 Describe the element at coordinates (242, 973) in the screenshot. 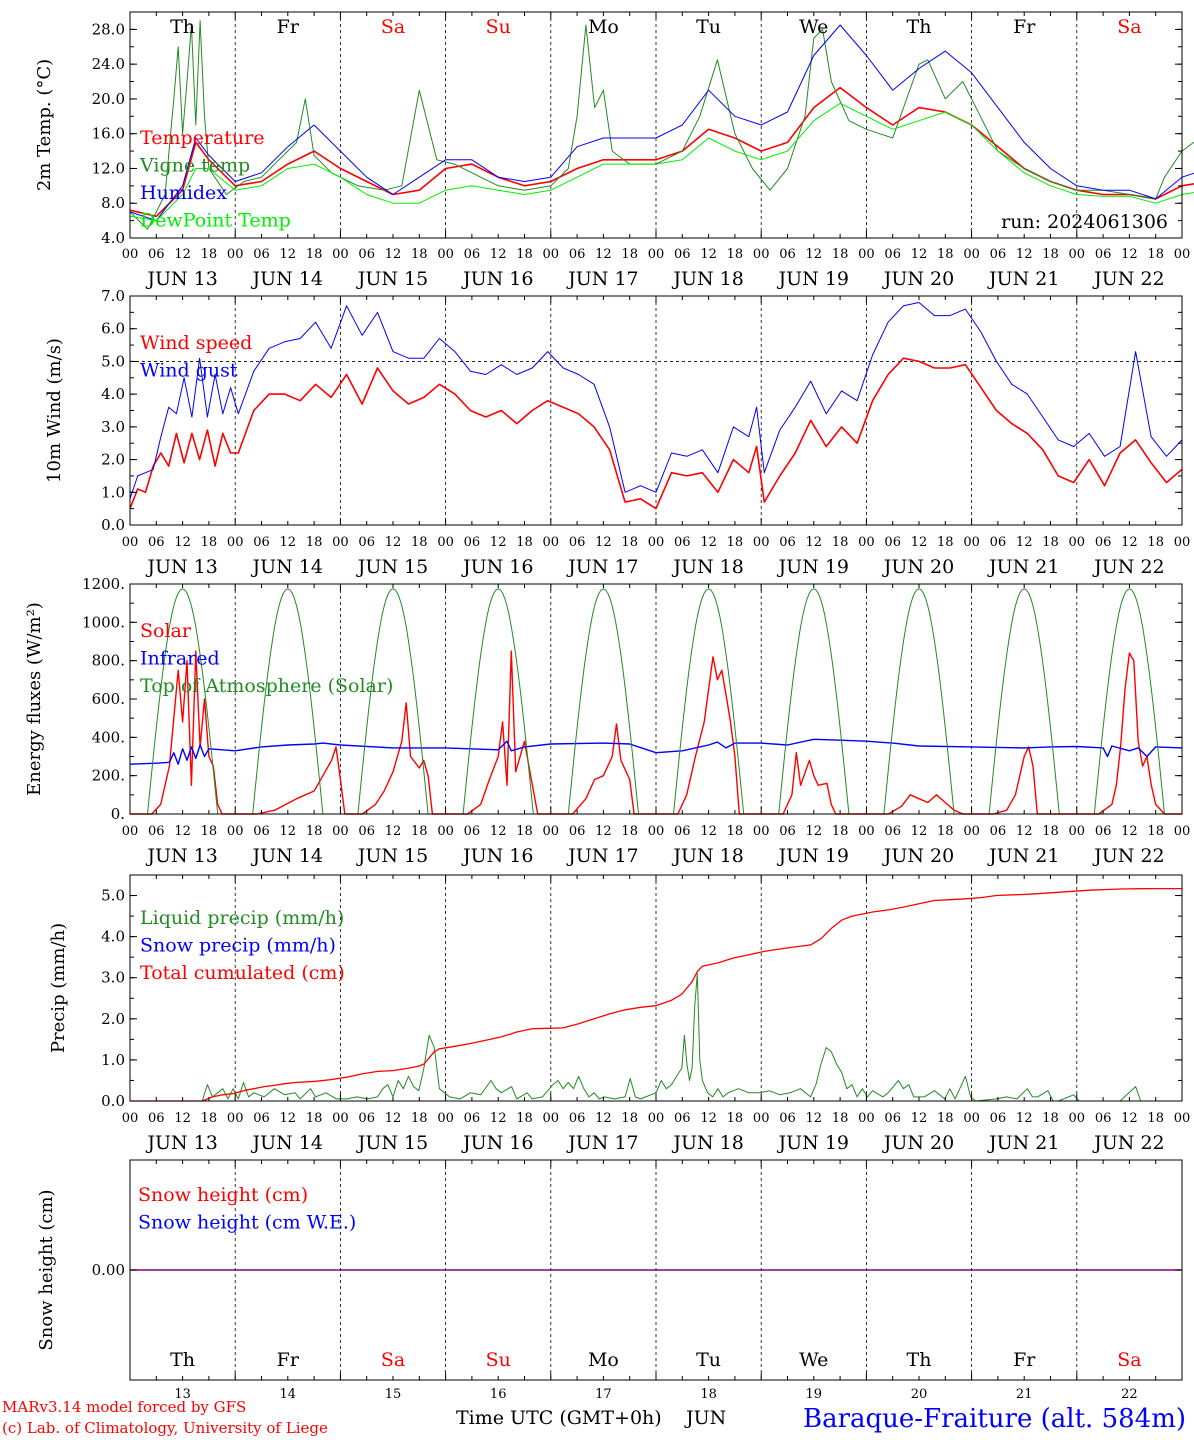

I see `legend-entry: Total cumulated (cm)` at that location.